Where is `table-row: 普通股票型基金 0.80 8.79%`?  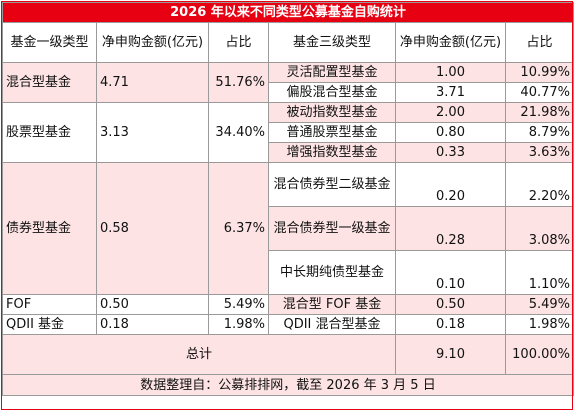 table-row: 普通股票型基金 0.80 8.79% is located at coordinates (288, 132).